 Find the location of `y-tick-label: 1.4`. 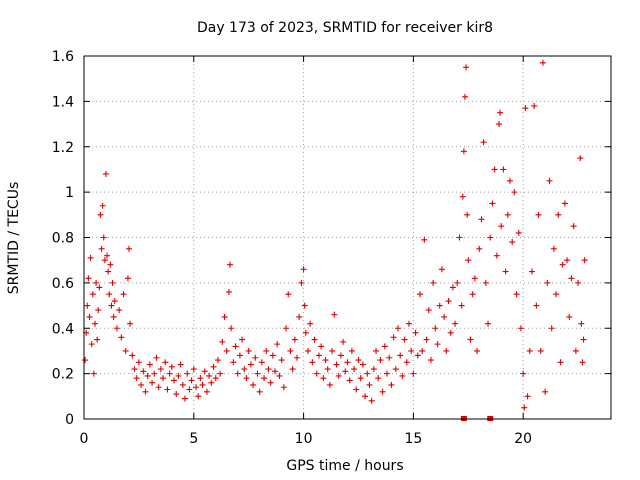

y-tick-label: 1.4 is located at coordinates (63, 102).